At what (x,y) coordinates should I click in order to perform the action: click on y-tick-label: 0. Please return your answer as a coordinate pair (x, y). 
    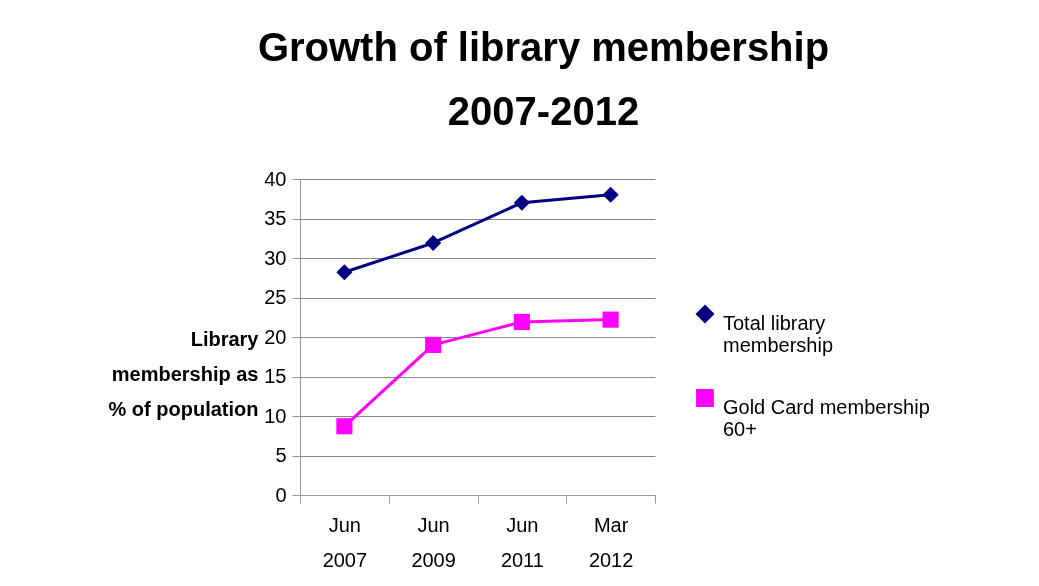
    Looking at the image, I should click on (281, 494).